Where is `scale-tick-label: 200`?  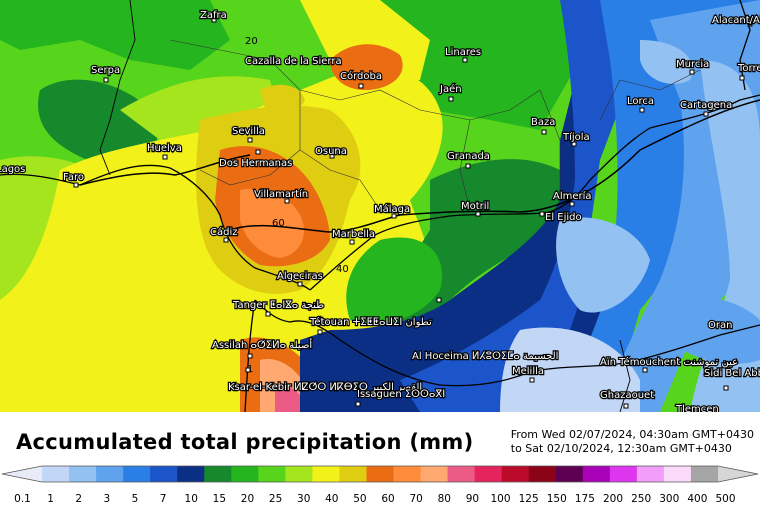 scale-tick-label: 200 is located at coordinates (613, 499).